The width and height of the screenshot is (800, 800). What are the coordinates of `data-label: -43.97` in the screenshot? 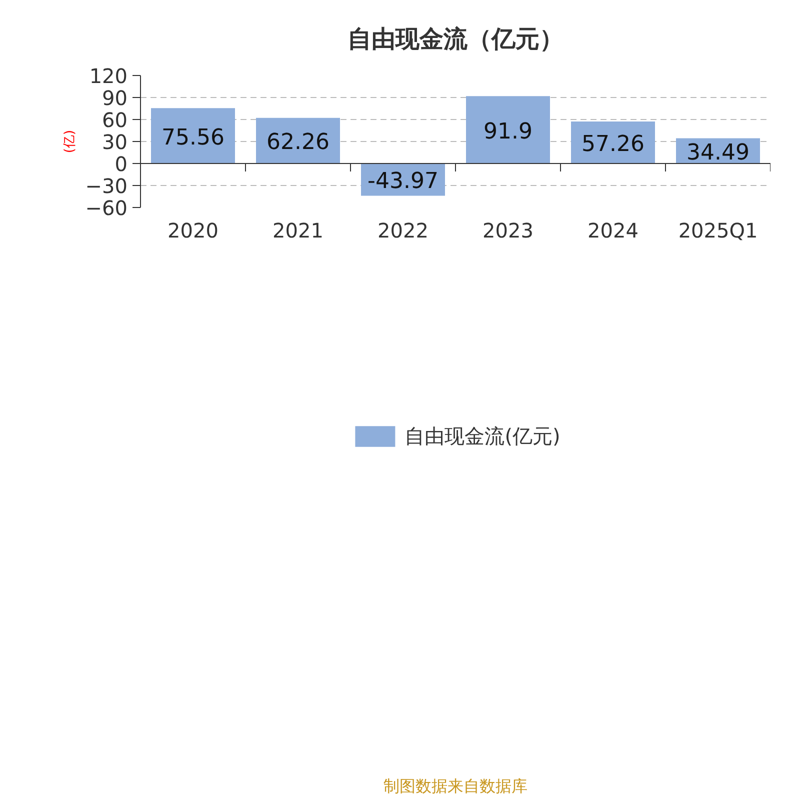 It's located at (403, 181).